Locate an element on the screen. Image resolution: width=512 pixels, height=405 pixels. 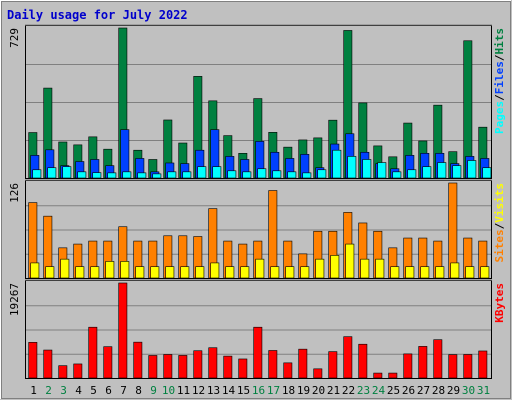
kbytes-panel-legend-item: KBytes is located at coordinates (499, 303).